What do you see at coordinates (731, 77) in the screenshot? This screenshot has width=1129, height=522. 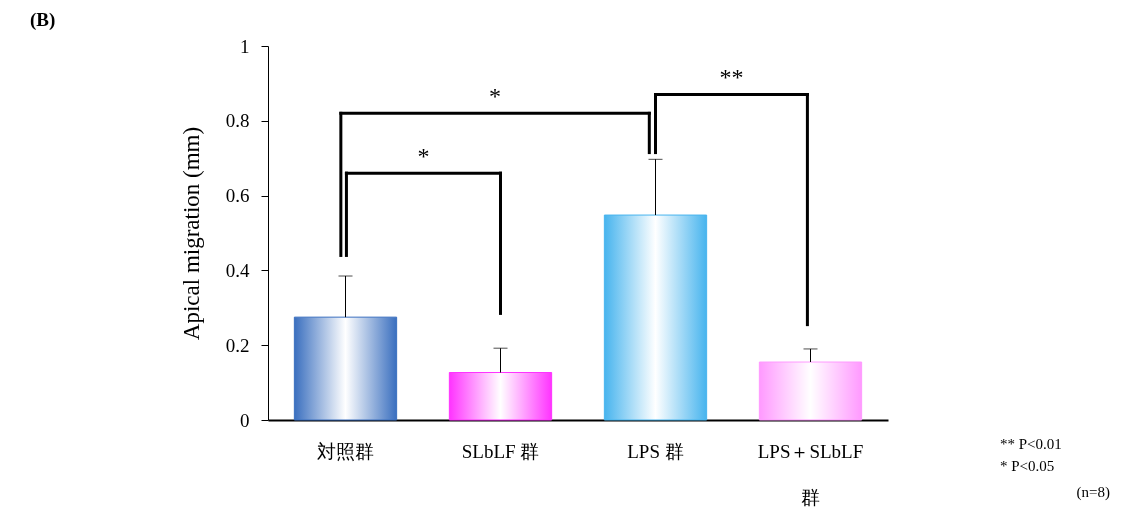 I see `annotation: **` at bounding box center [731, 77].